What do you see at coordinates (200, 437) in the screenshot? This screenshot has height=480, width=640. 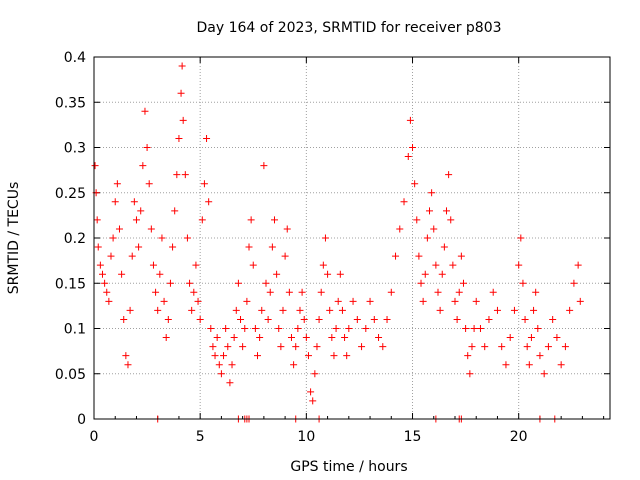 I see `x-tick-label: 5` at bounding box center [200, 437].